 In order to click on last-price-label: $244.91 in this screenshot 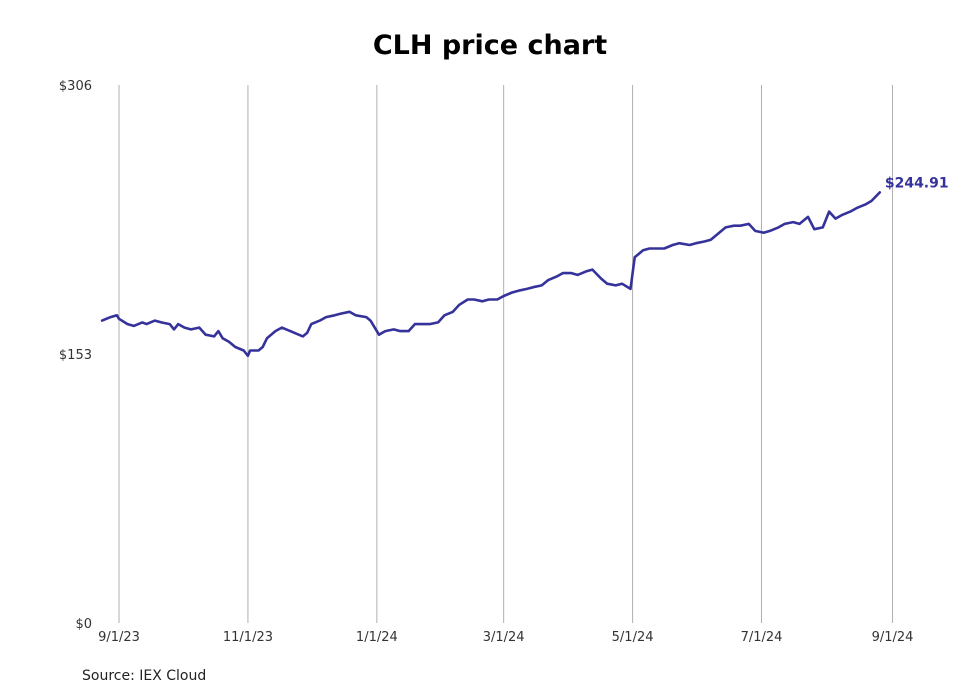, I will do `click(917, 183)`.